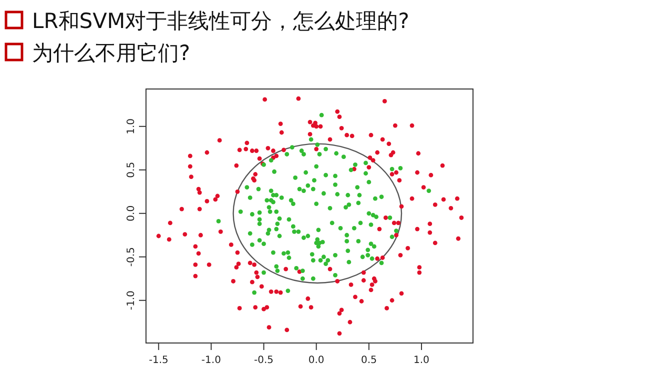 This screenshot has width=650, height=368. I want to click on x-tick-label: 1.0, so click(422, 360).